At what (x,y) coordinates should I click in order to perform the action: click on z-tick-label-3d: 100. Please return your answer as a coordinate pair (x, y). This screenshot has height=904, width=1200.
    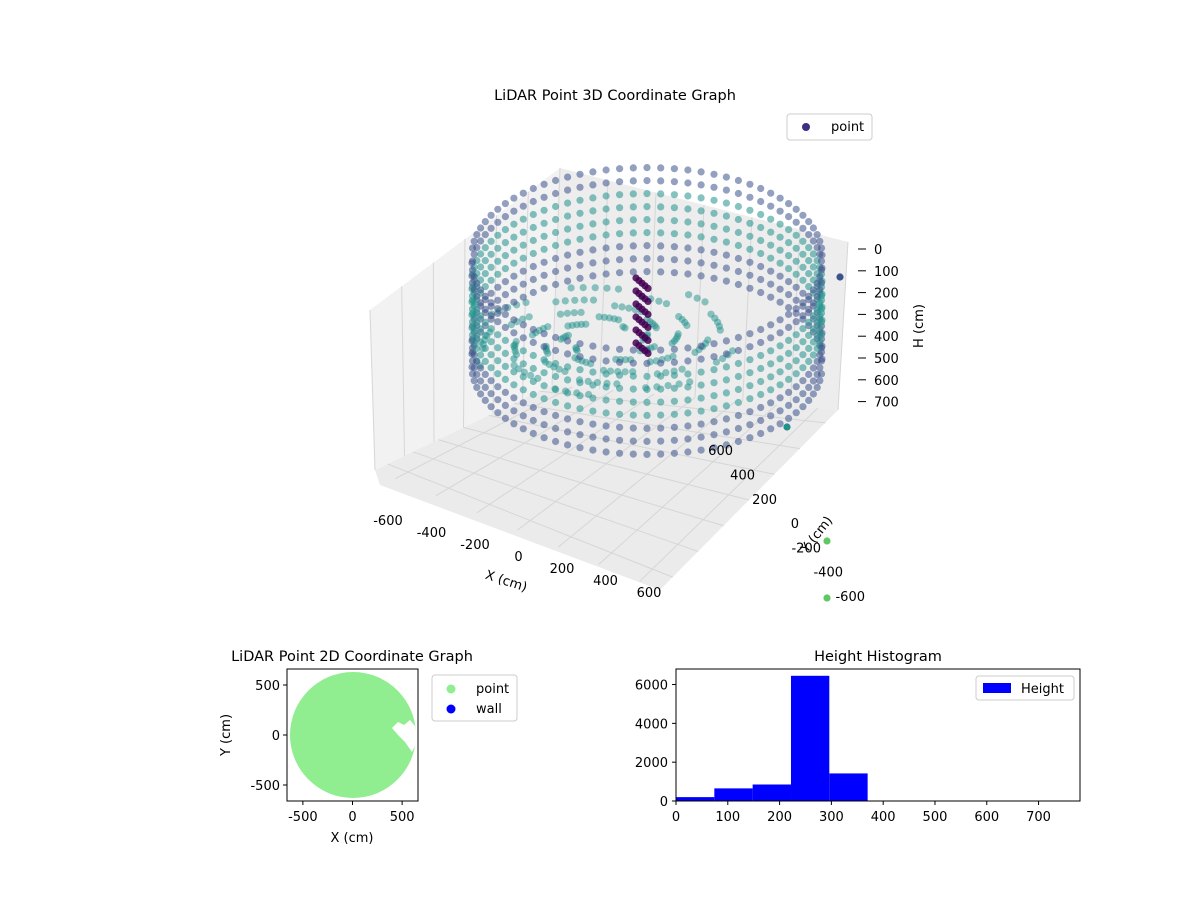
    Looking at the image, I should click on (886, 272).